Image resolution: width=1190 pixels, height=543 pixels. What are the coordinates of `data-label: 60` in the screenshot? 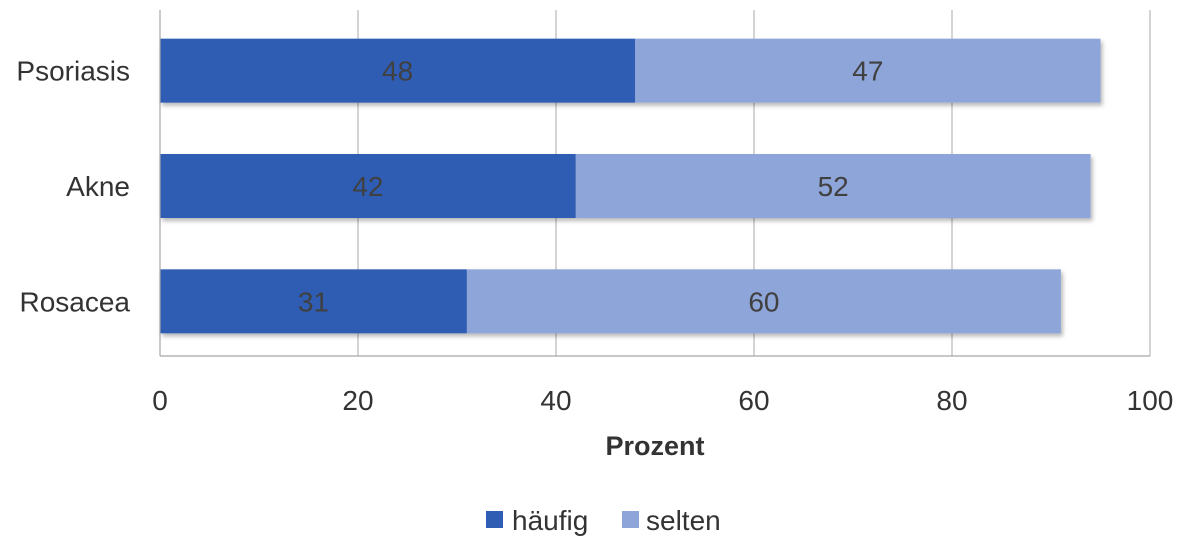 It's located at (763, 301).